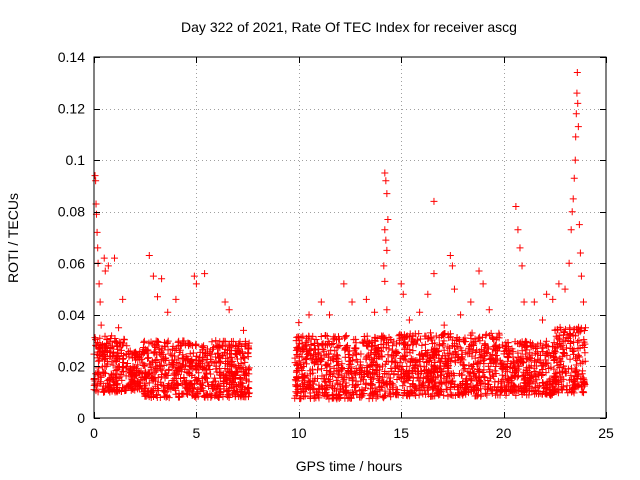 The width and height of the screenshot is (640, 480). Describe the element at coordinates (71, 366) in the screenshot. I see `y-tick-label: 0.02` at that location.